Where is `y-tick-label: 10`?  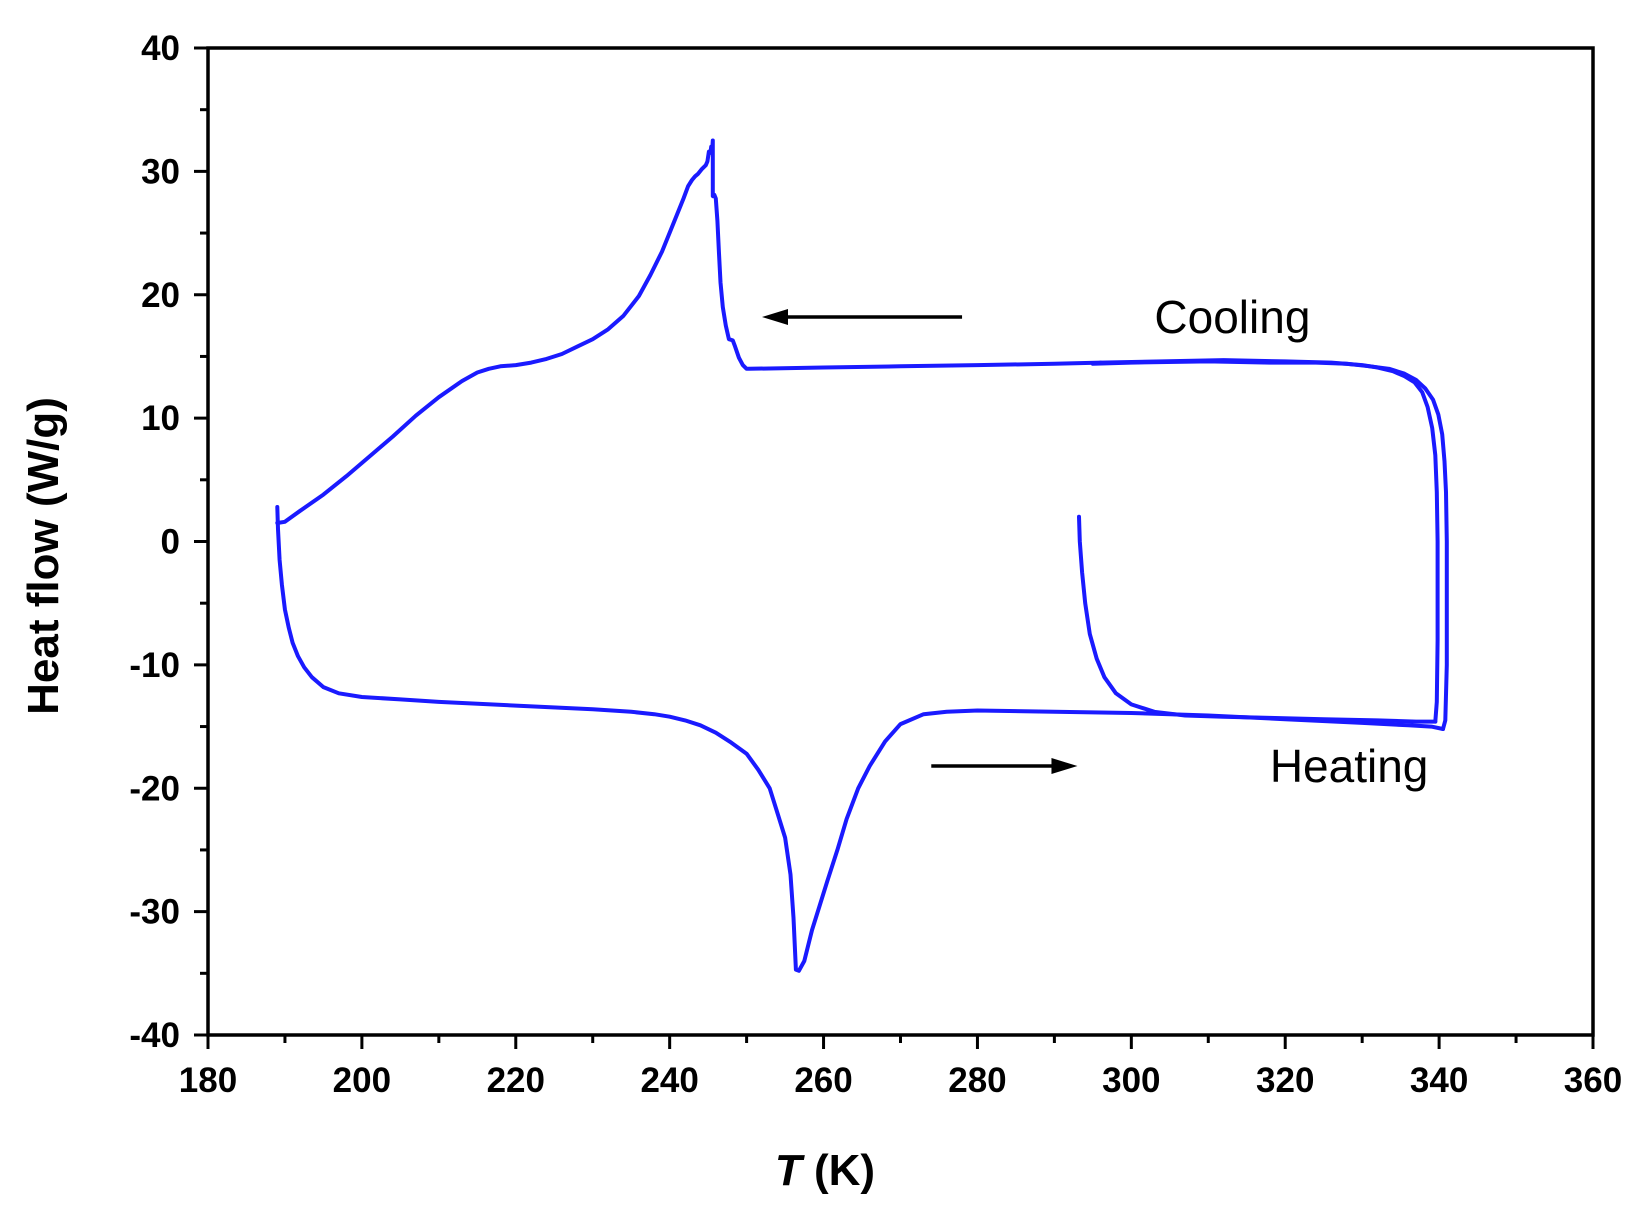 y-tick-label: 10 is located at coordinates (160, 418).